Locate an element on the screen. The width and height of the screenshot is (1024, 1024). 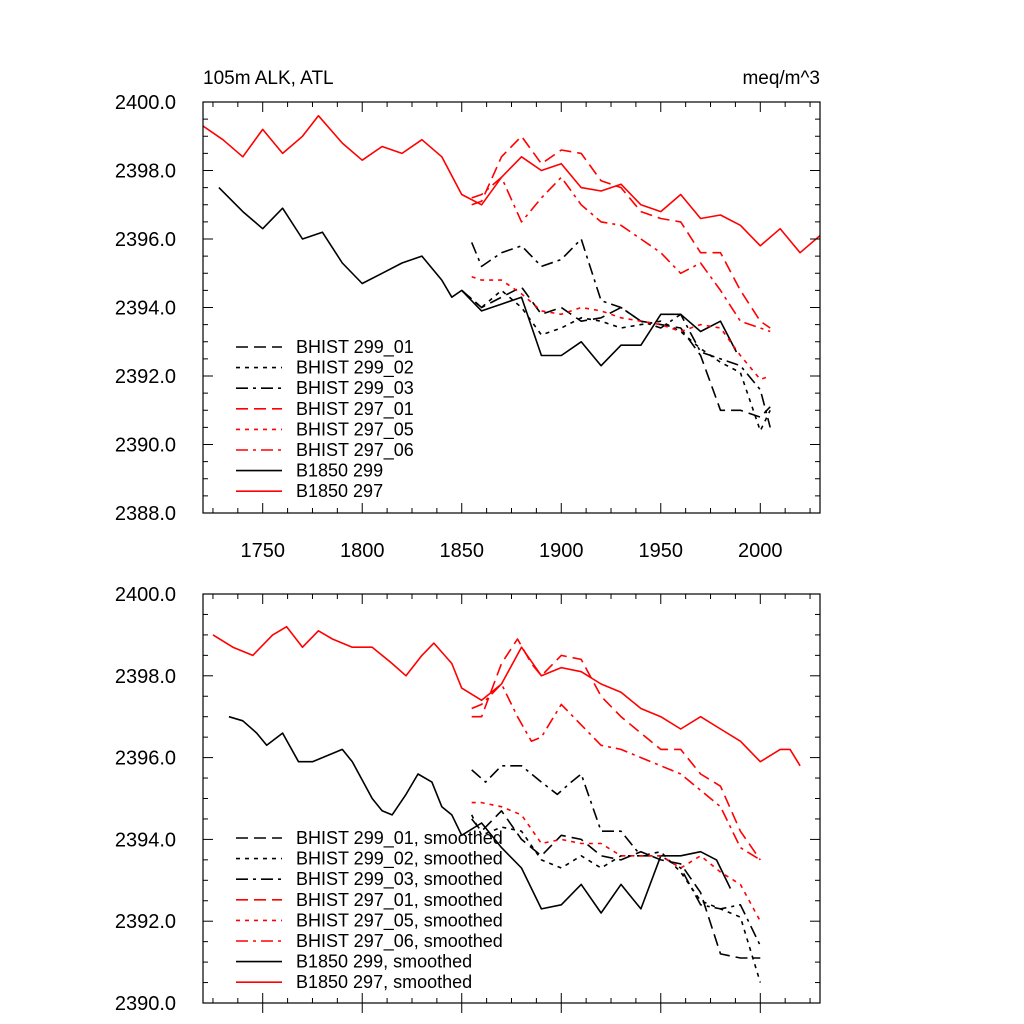
chart-title-units: meq/m^3 is located at coordinates (781, 78).